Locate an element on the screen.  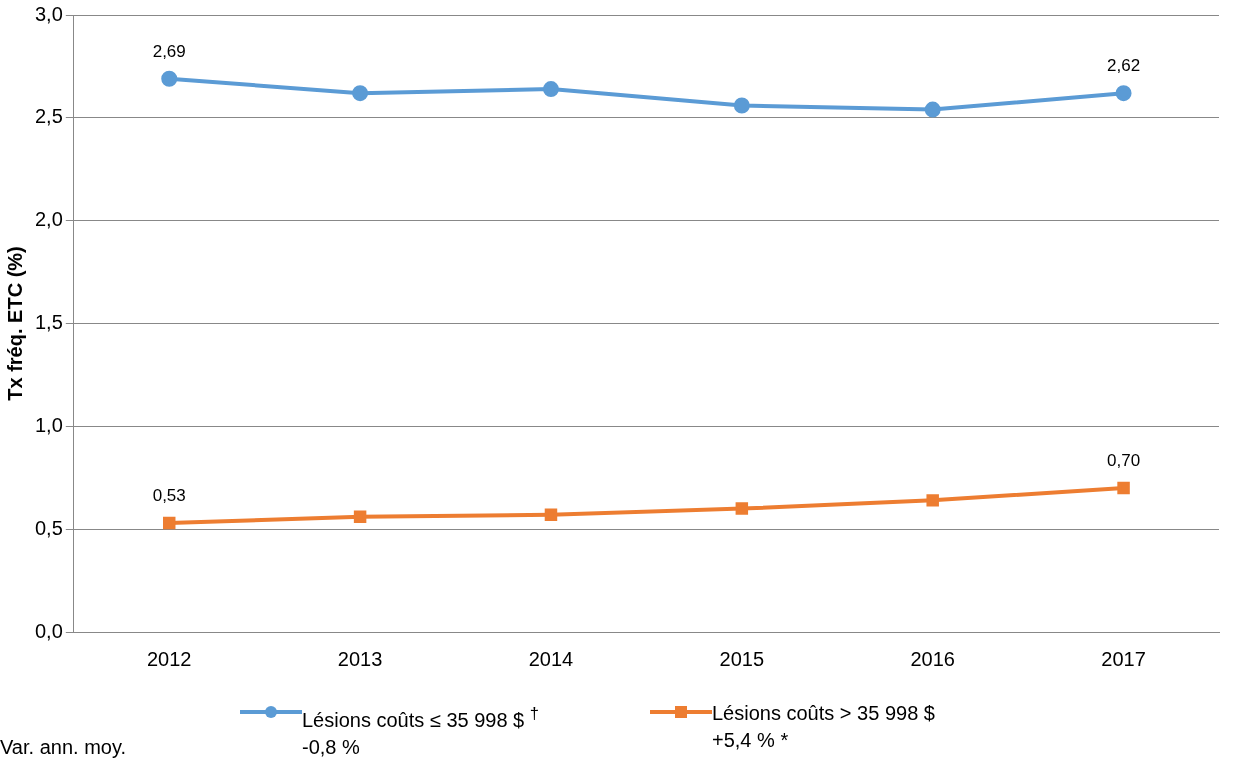
y-tick-label: 1,5 is located at coordinates (48, 322).